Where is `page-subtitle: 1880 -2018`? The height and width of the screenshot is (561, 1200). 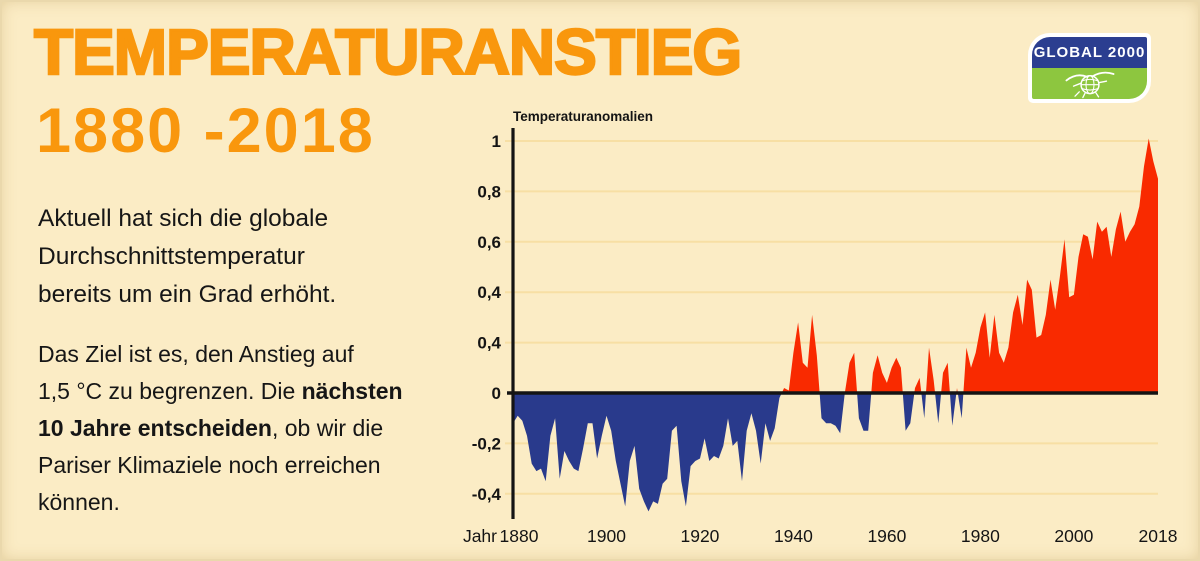
page-subtitle: 1880 -2018 is located at coordinates (205, 131).